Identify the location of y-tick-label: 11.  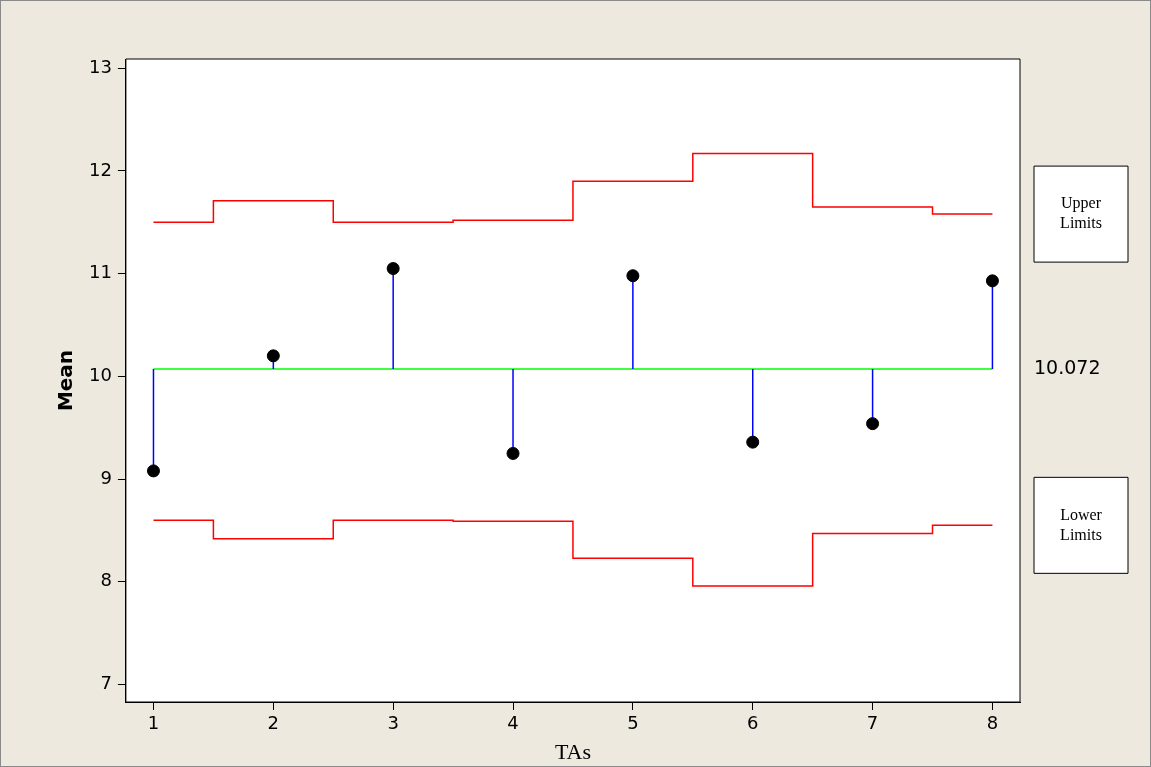
(100, 272).